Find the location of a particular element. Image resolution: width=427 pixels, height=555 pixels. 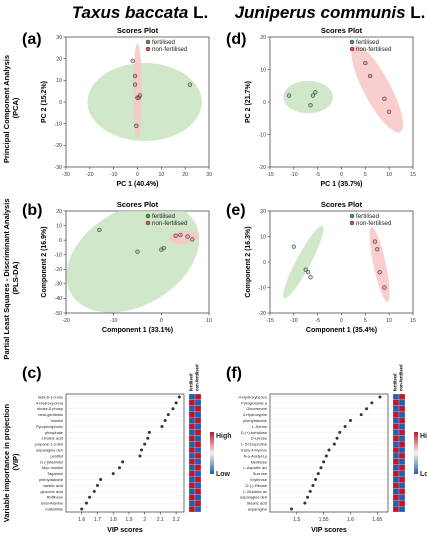

variable-label: beta-D-(+)-Glu is located at coordinates (50, 396).